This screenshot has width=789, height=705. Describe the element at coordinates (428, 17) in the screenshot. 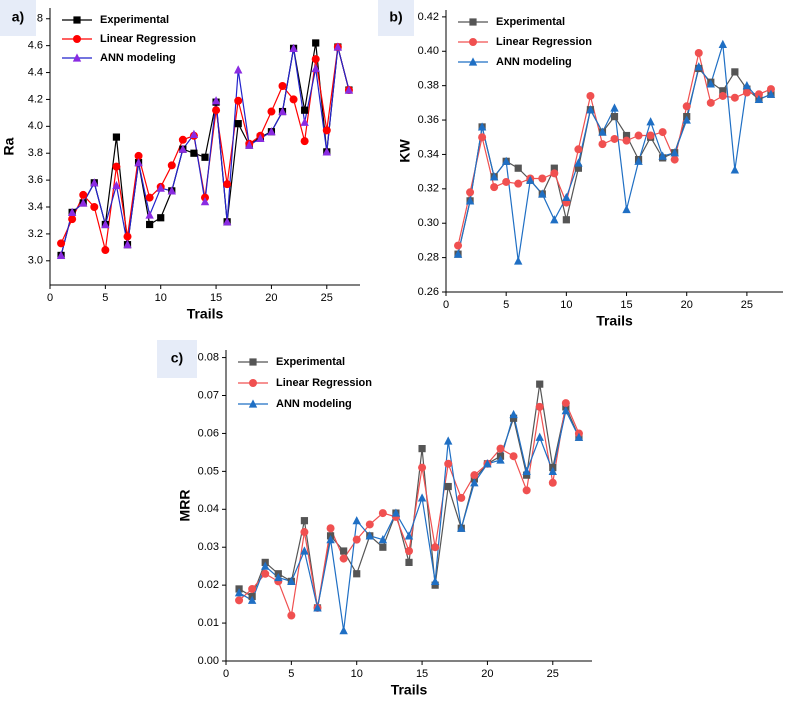

I see `y-tick-label: 0.42` at that location.